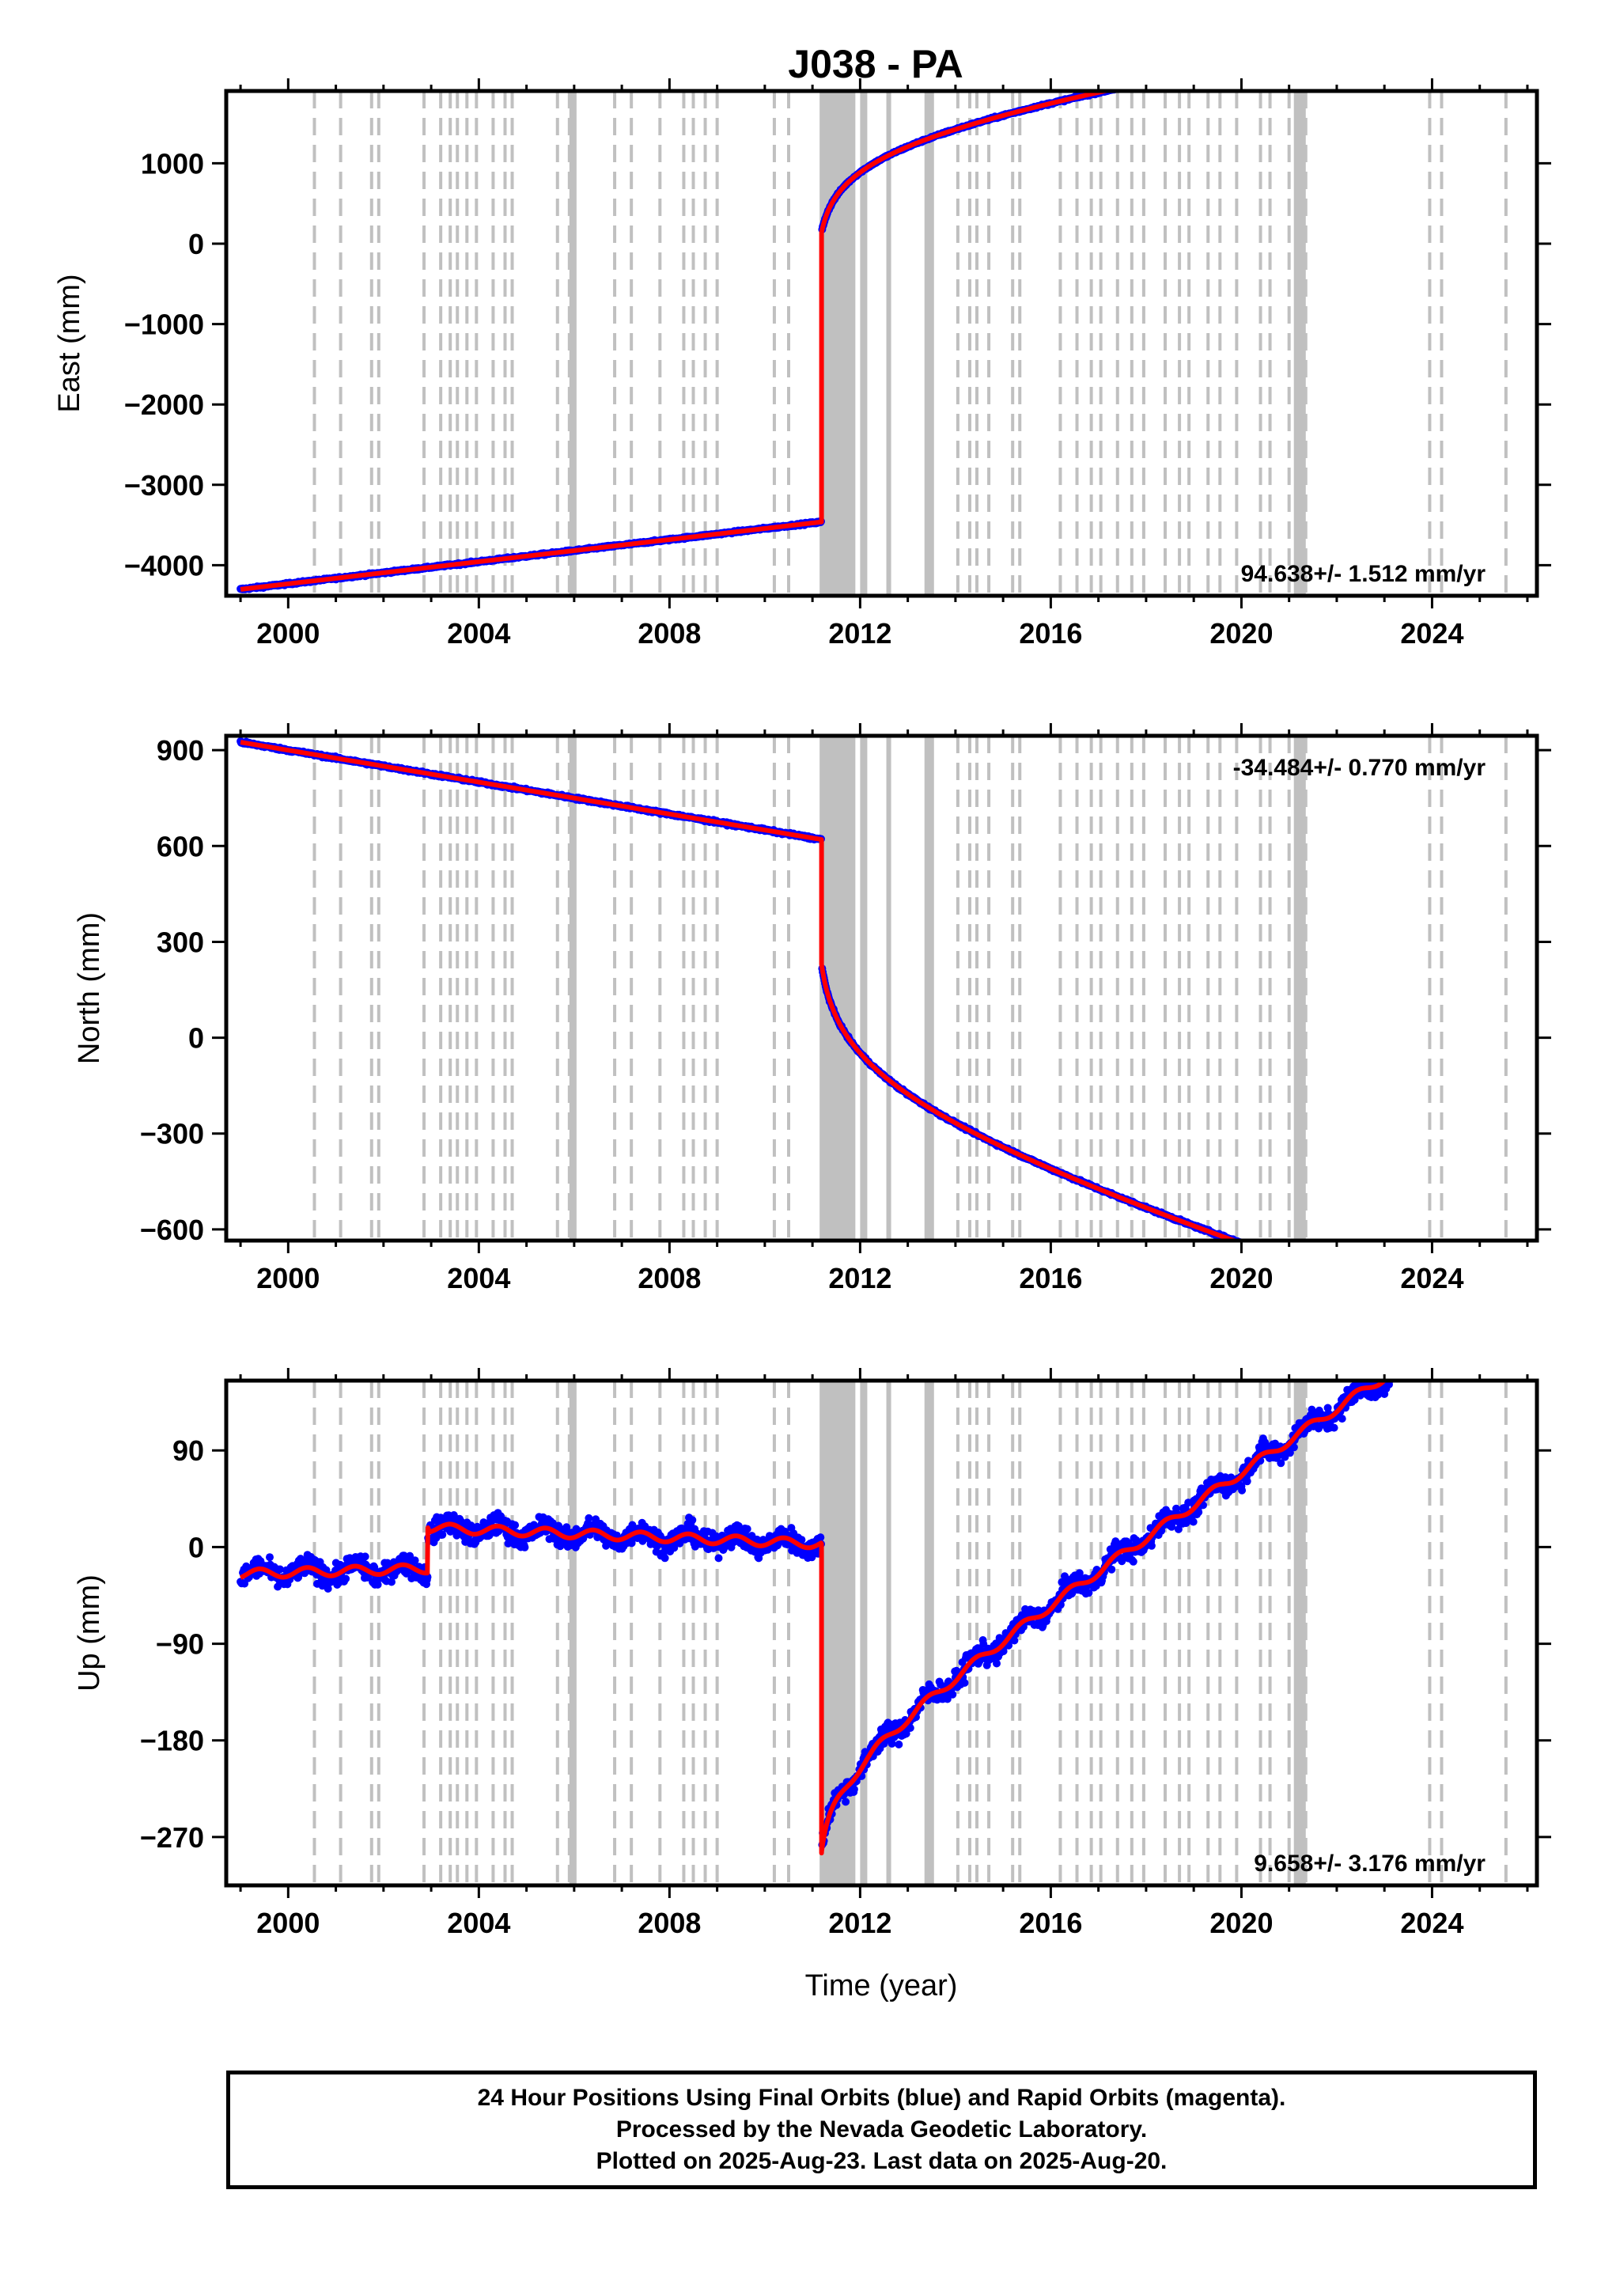 The image size is (1601, 2296). What do you see at coordinates (889, 1633) in the screenshot?
I see `event-band` at bounding box center [889, 1633].